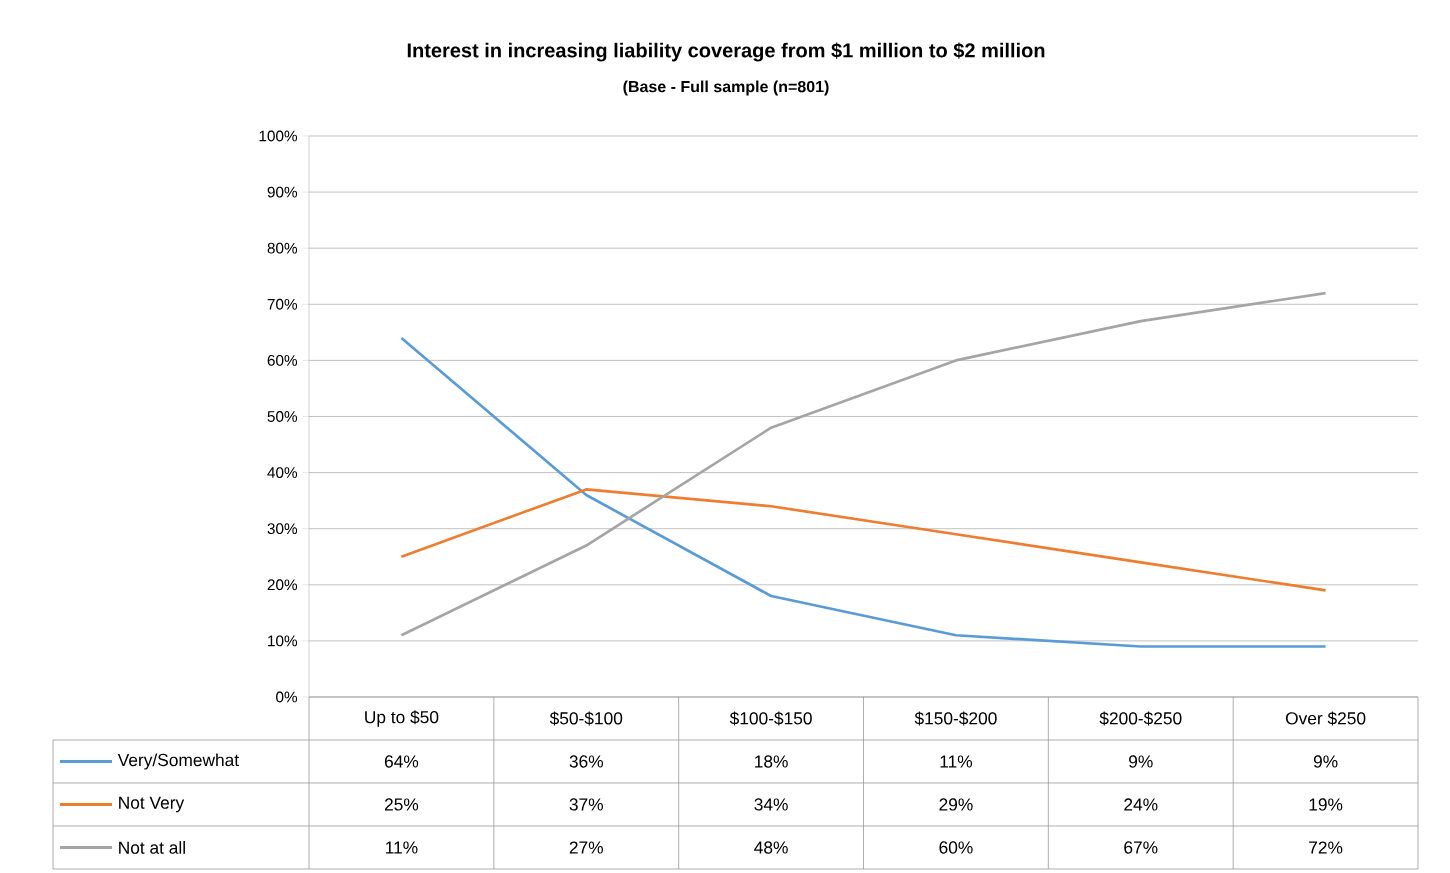 This screenshot has height=873, width=1450. I want to click on y-tick-label: 0%, so click(287, 697).